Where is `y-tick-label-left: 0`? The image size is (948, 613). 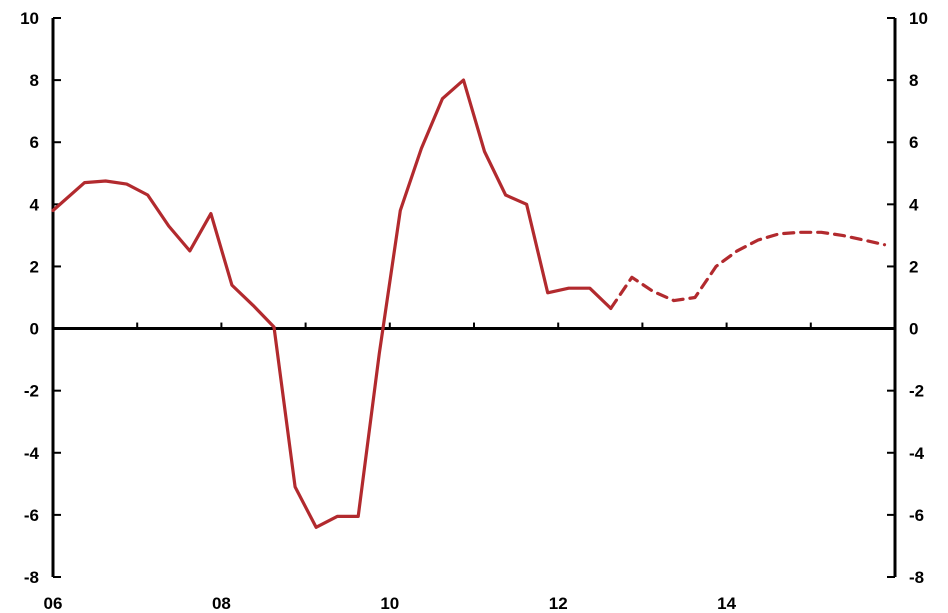
y-tick-label-left: 0 is located at coordinates (34, 329).